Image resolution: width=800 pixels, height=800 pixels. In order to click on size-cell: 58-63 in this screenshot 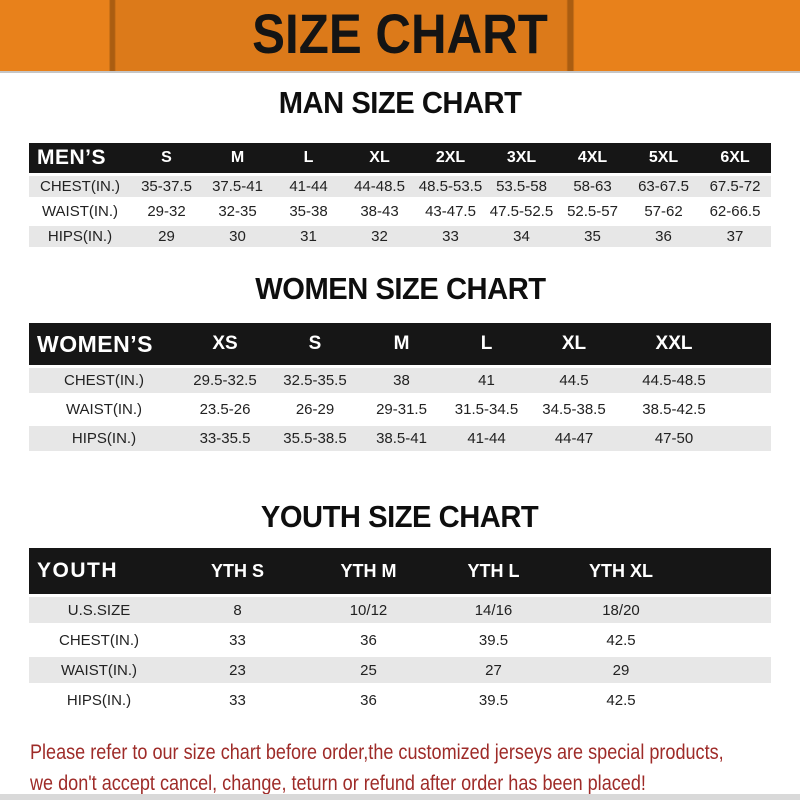, I will do `click(592, 187)`.